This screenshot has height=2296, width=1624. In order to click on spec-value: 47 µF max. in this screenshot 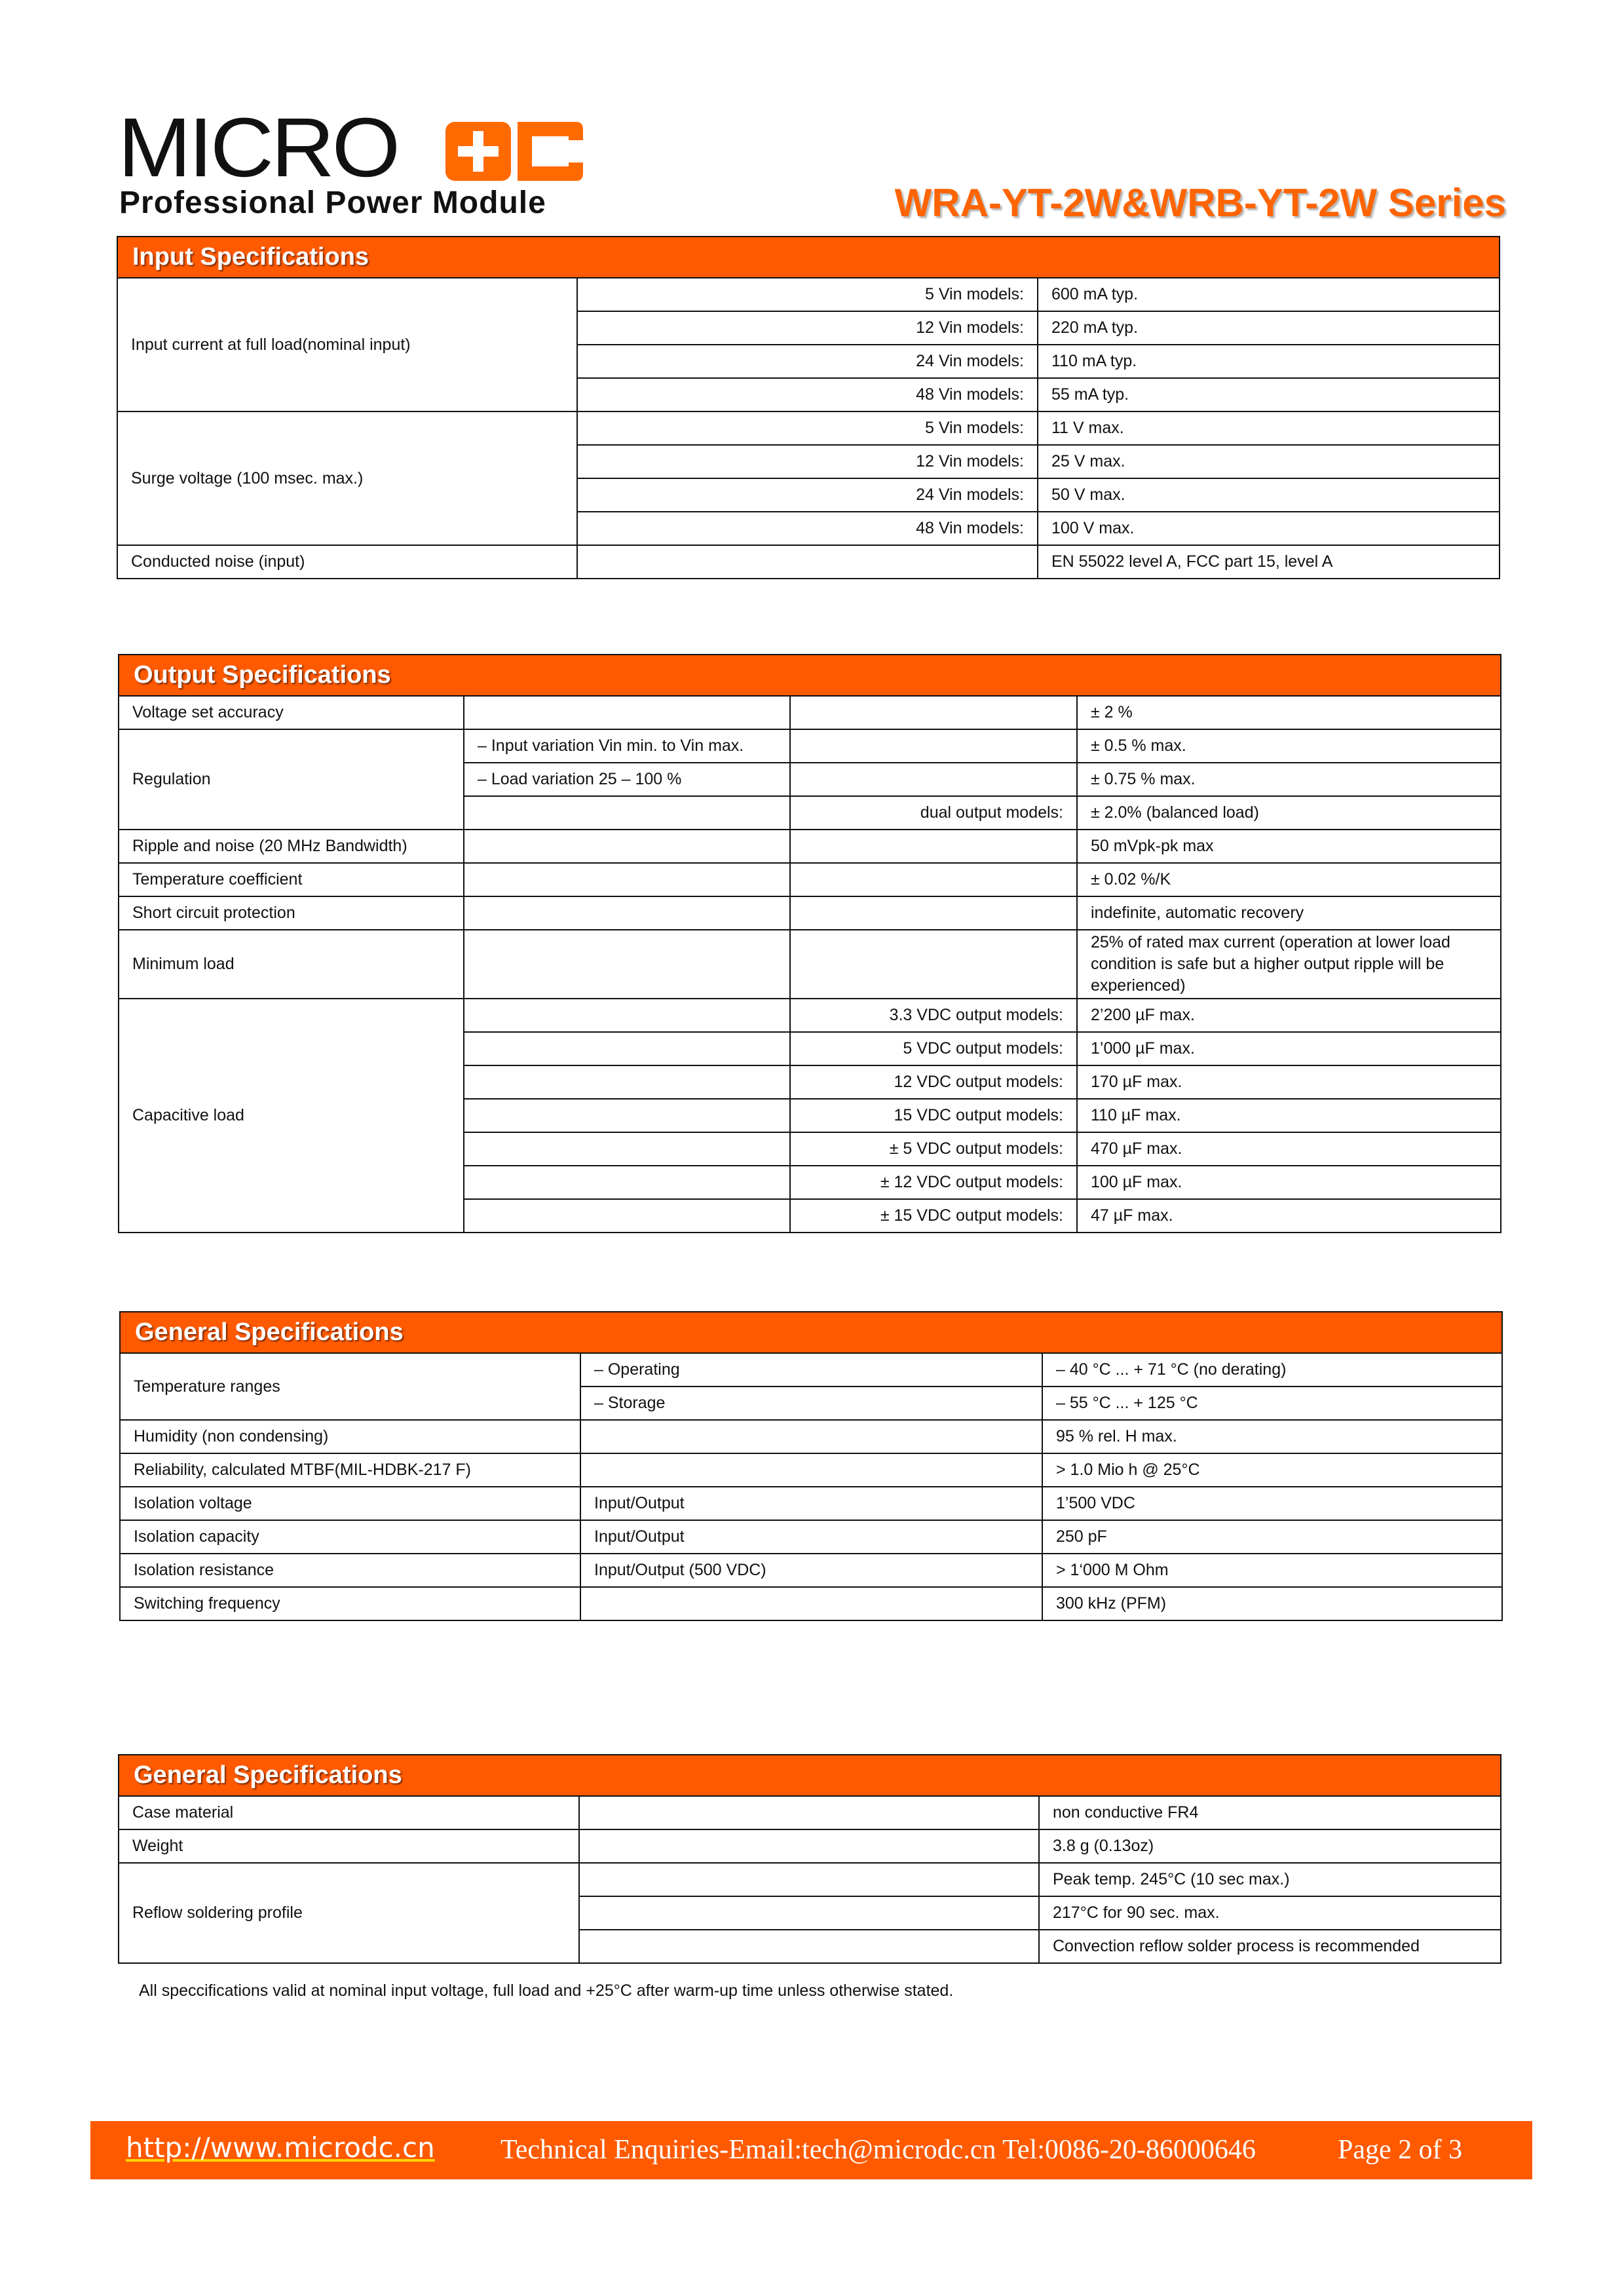, I will do `click(1289, 1215)`.